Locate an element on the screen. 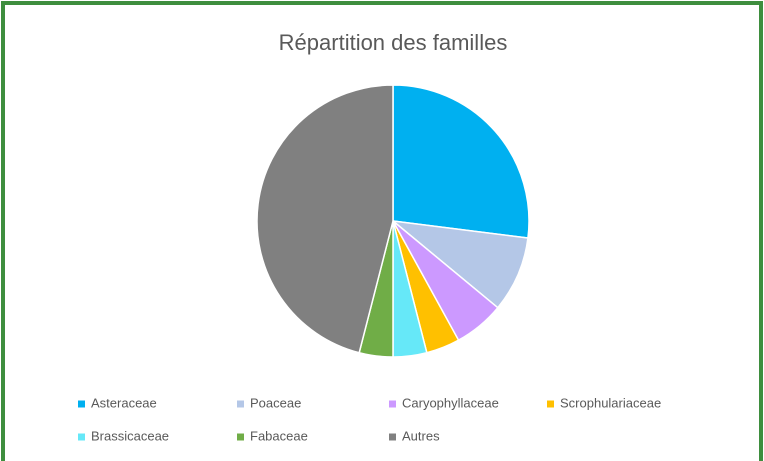 The image size is (764, 461). legend-label: Fabaceae is located at coordinates (279, 435).